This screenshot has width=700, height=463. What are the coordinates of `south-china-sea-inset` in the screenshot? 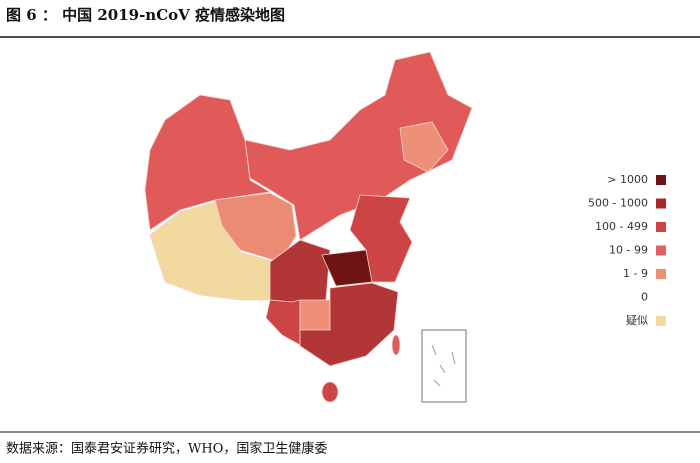 It's located at (444, 366).